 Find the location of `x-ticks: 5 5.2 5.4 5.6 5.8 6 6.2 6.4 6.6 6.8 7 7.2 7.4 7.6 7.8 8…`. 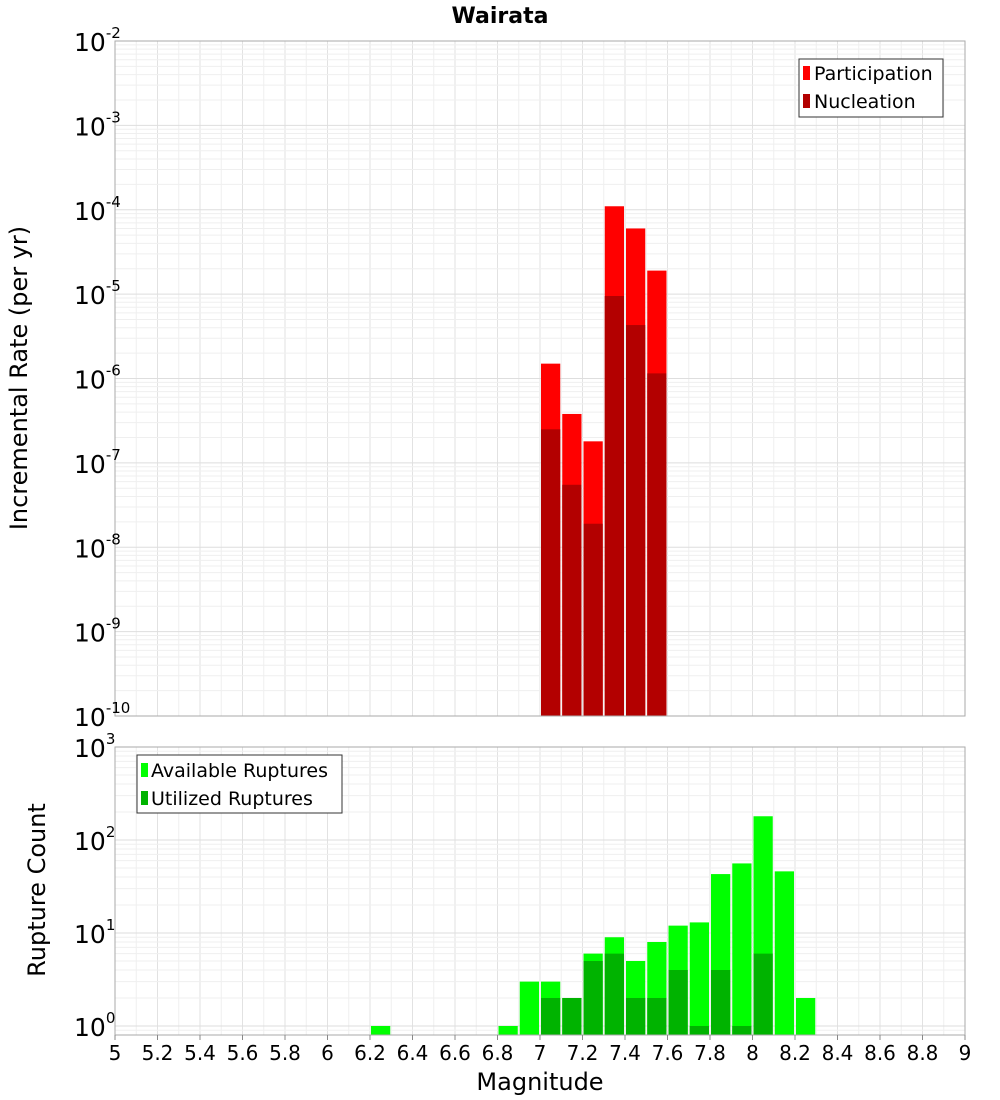

x-ticks: 5 5.2 5.4 5.6 5.8 6 6.2 6.4 6.6 6.8 7 7.2 7.4 7.6 7.8 8… is located at coordinates (540, 1050).